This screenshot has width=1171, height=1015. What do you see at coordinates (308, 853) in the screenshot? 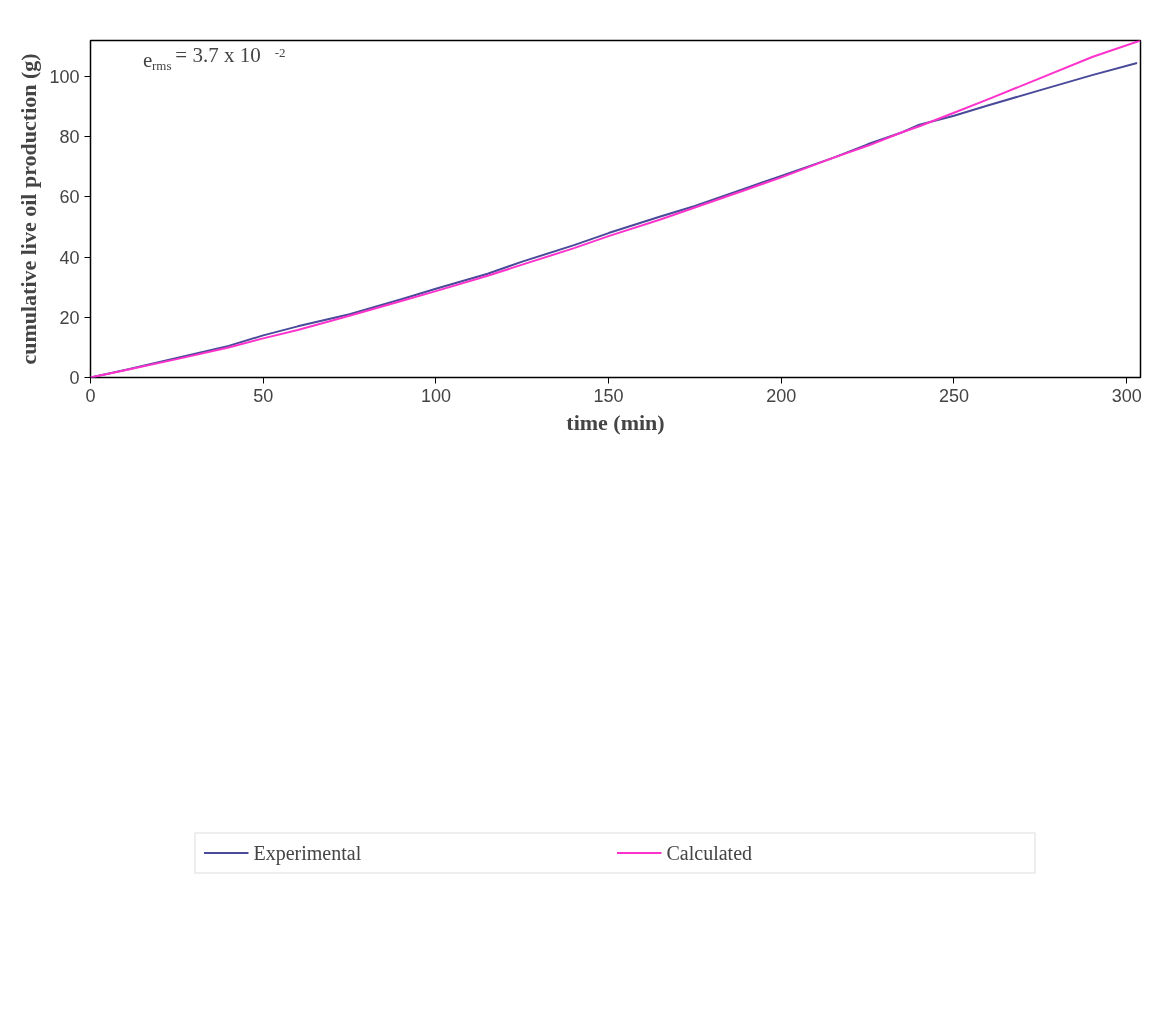
I see `legend-label: Experimental` at bounding box center [308, 853].